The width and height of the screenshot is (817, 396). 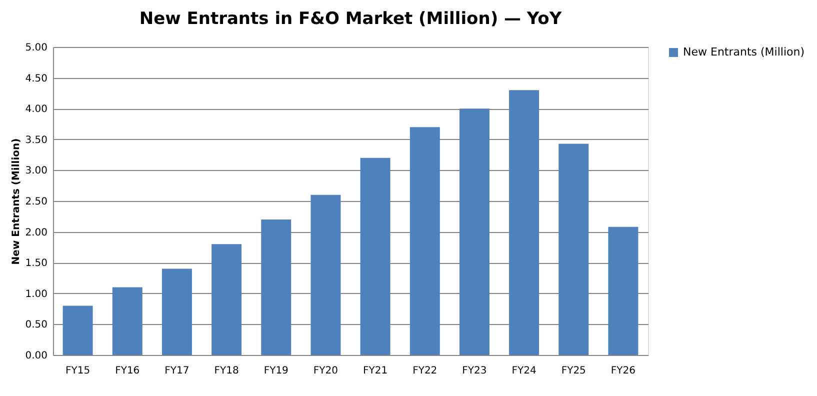 I want to click on y-tick-label: 2.50, so click(x=36, y=202).